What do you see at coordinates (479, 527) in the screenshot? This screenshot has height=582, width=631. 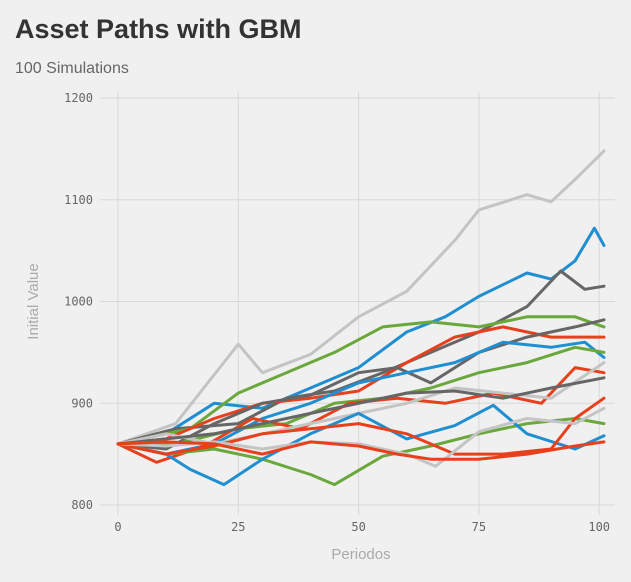 I see `x-tick-label: 75` at bounding box center [479, 527].